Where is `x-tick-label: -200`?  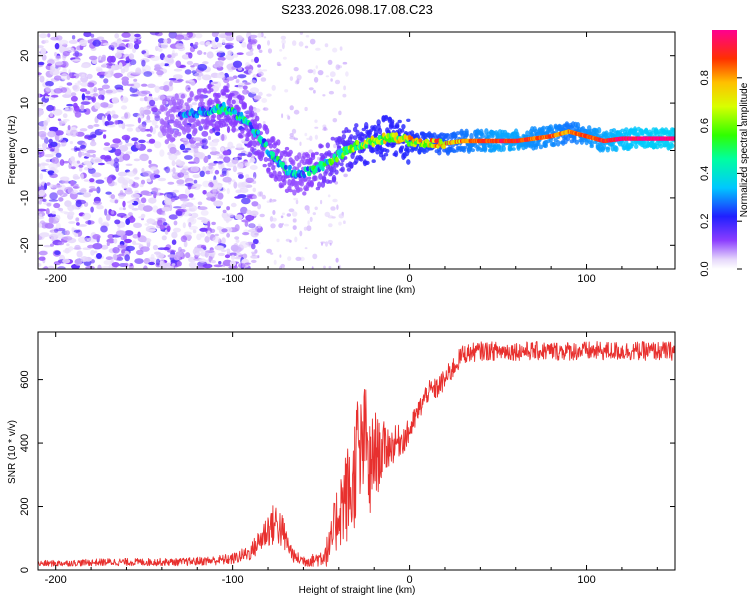 x-tick-label: -200 is located at coordinates (56, 580).